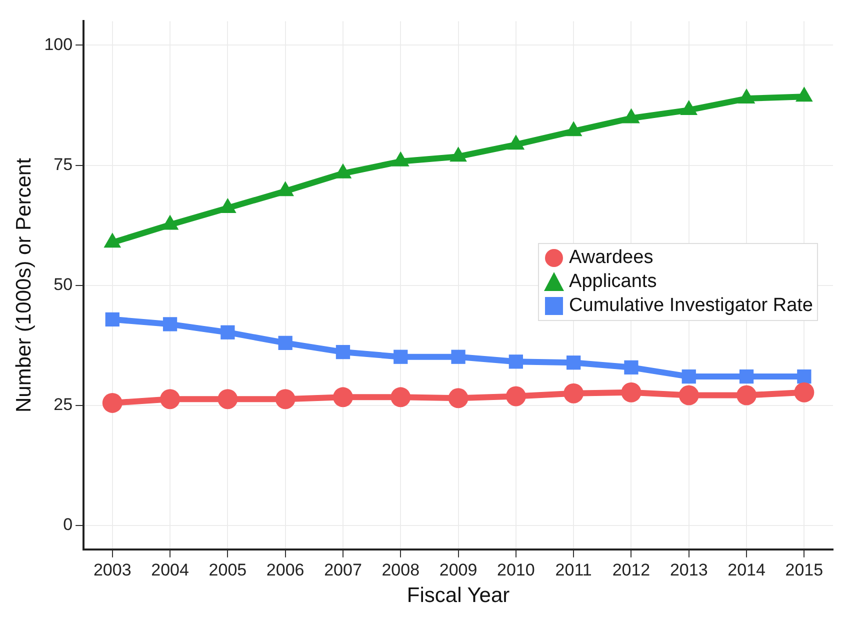 This screenshot has height=617, width=851. I want to click on x-tick-label: 2004, so click(170, 570).